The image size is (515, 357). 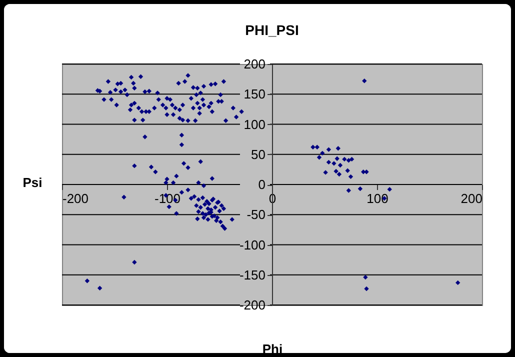 What do you see at coordinates (258, 154) in the screenshot?
I see `y-tick-label: 50` at bounding box center [258, 154].